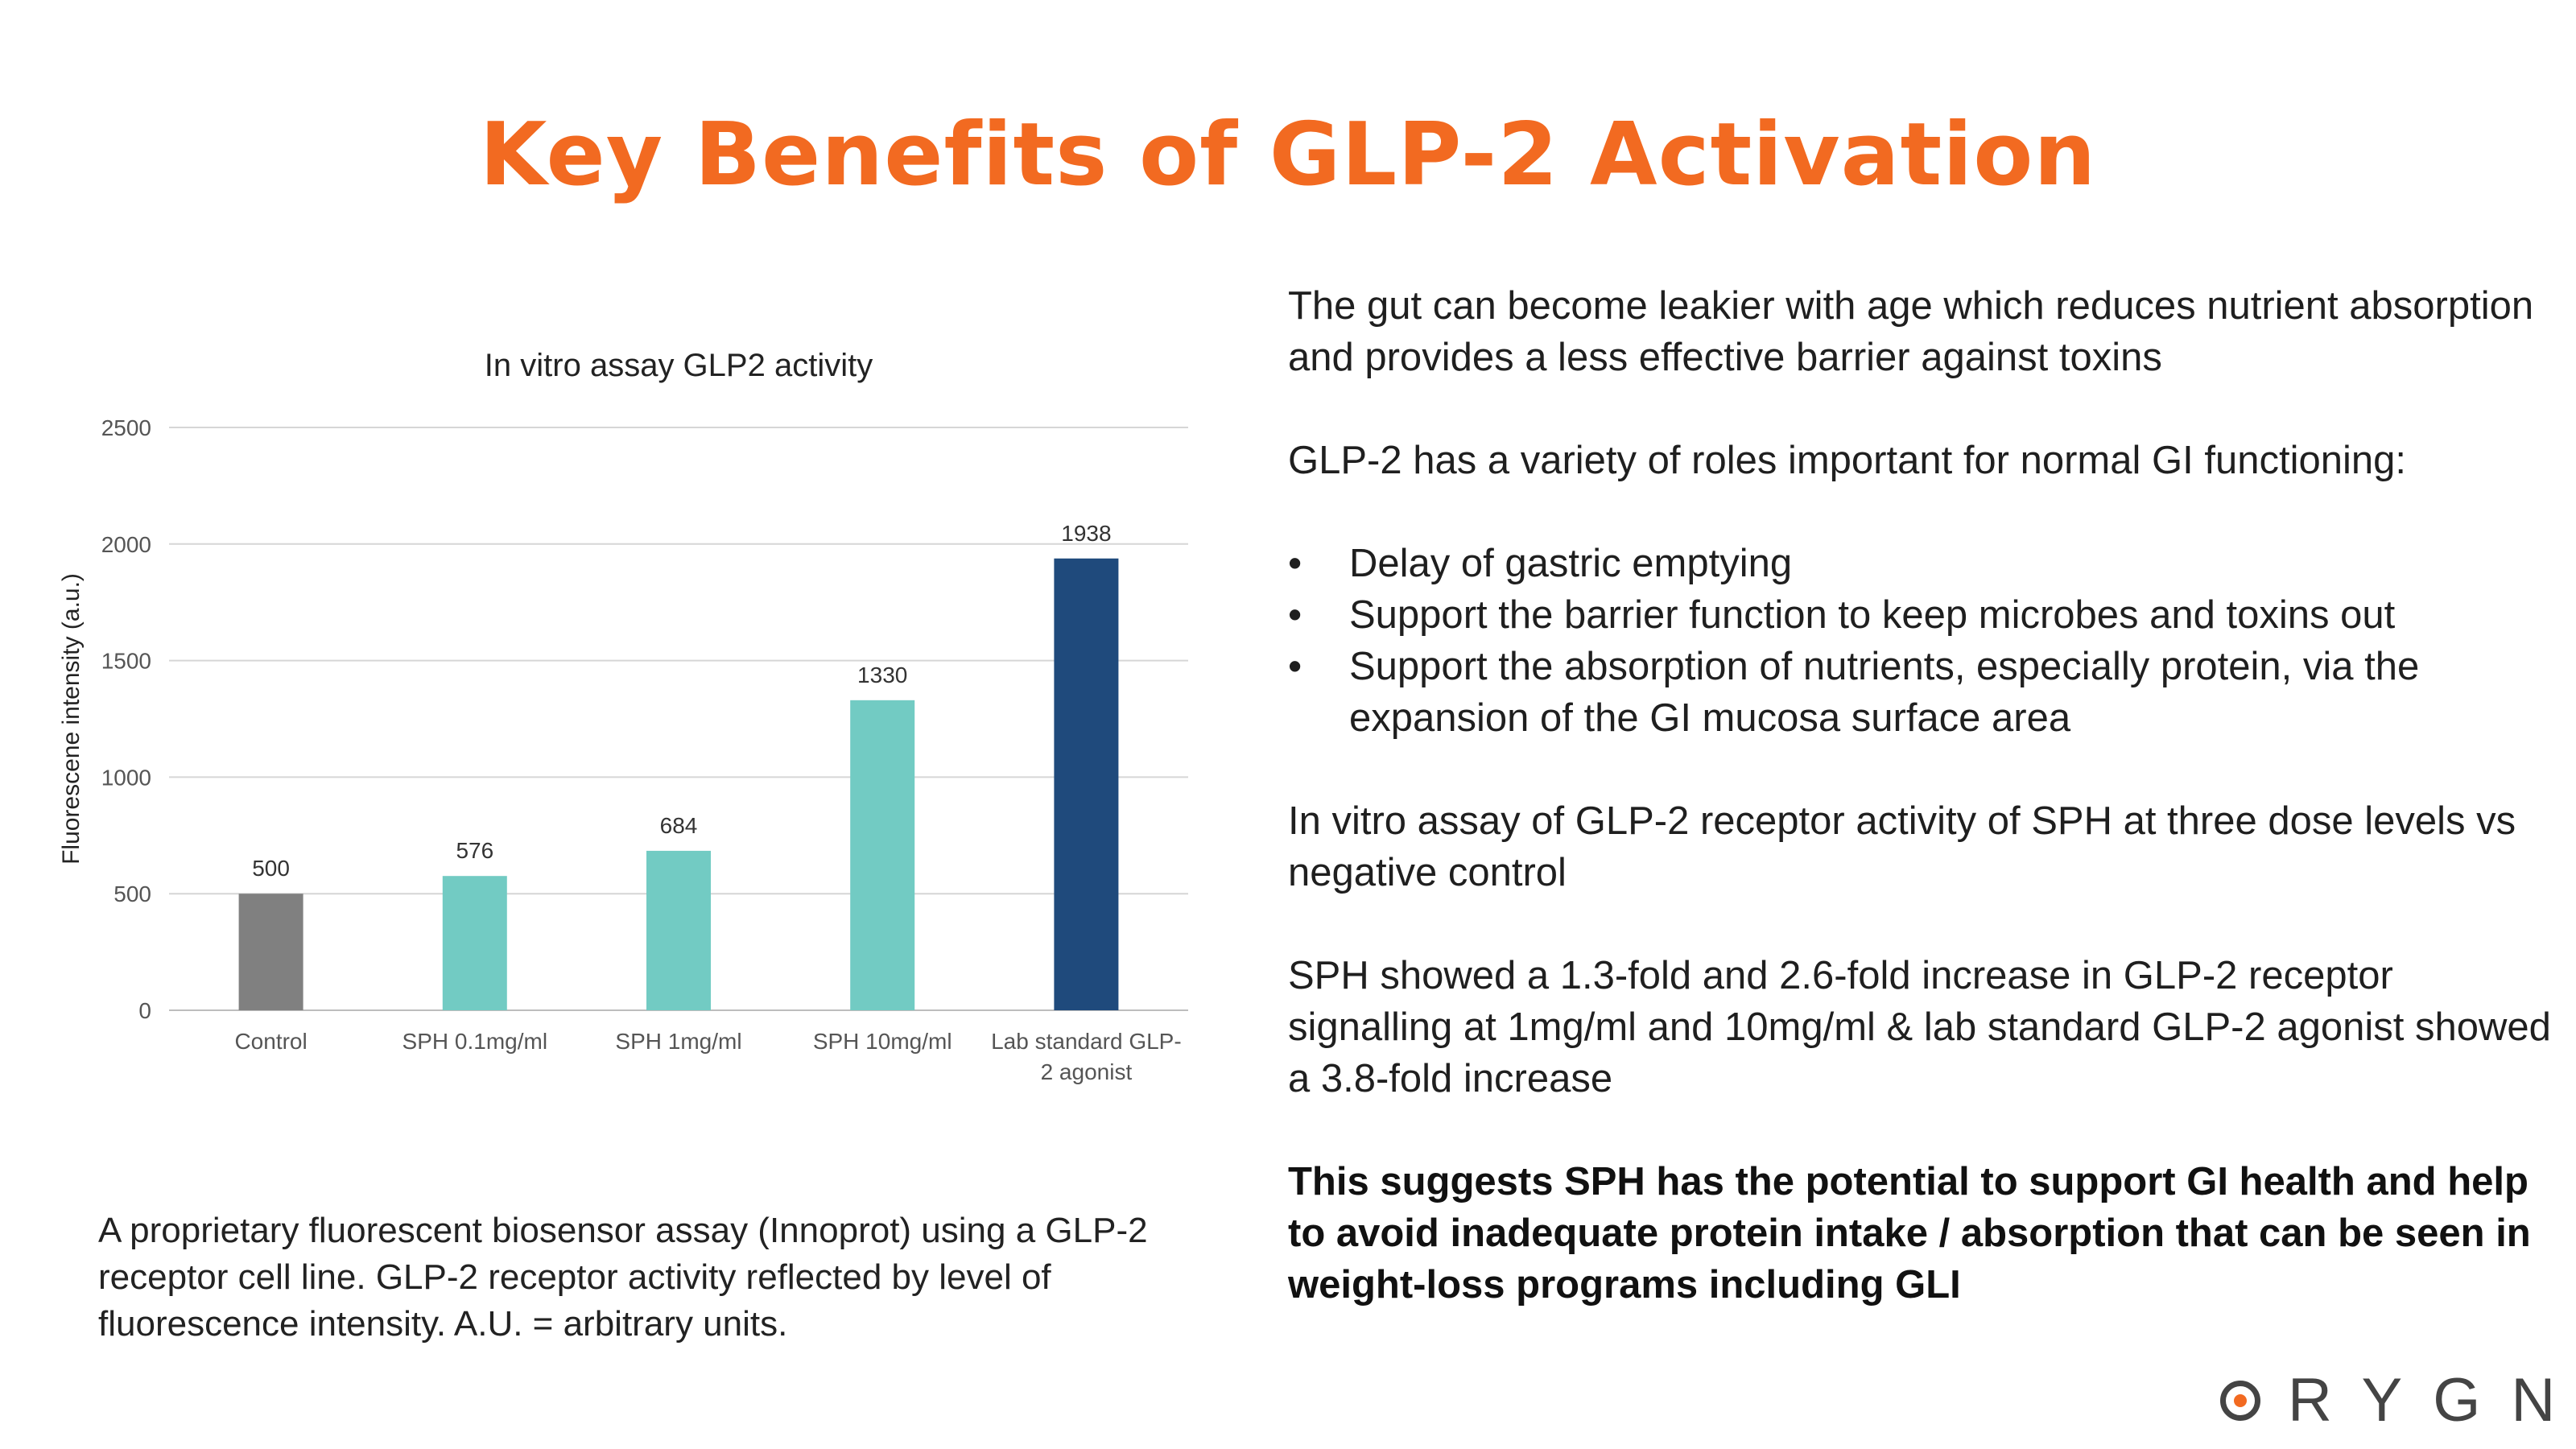  I want to click on y-tick-label: 0, so click(144, 1010).